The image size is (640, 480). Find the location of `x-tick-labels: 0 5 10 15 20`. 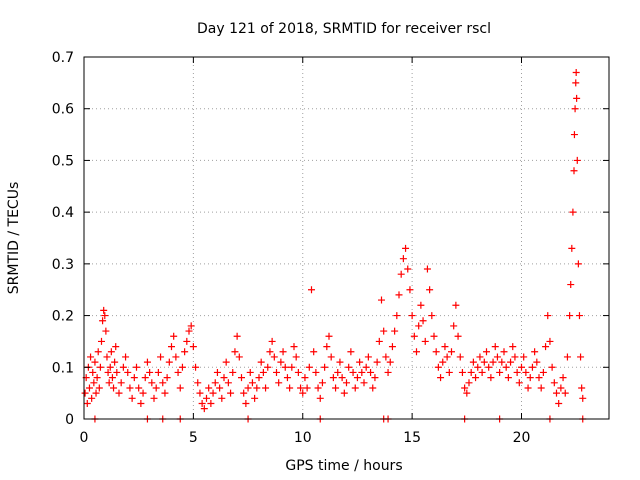

x-tick-labels: 0 5 10 15 20 is located at coordinates (305, 438).